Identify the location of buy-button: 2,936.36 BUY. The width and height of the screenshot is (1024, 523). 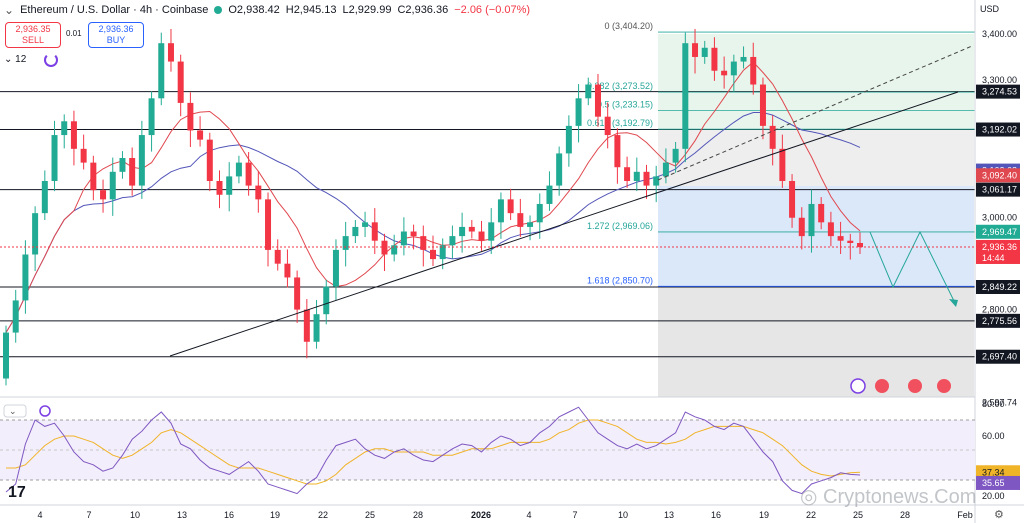
(116, 35).